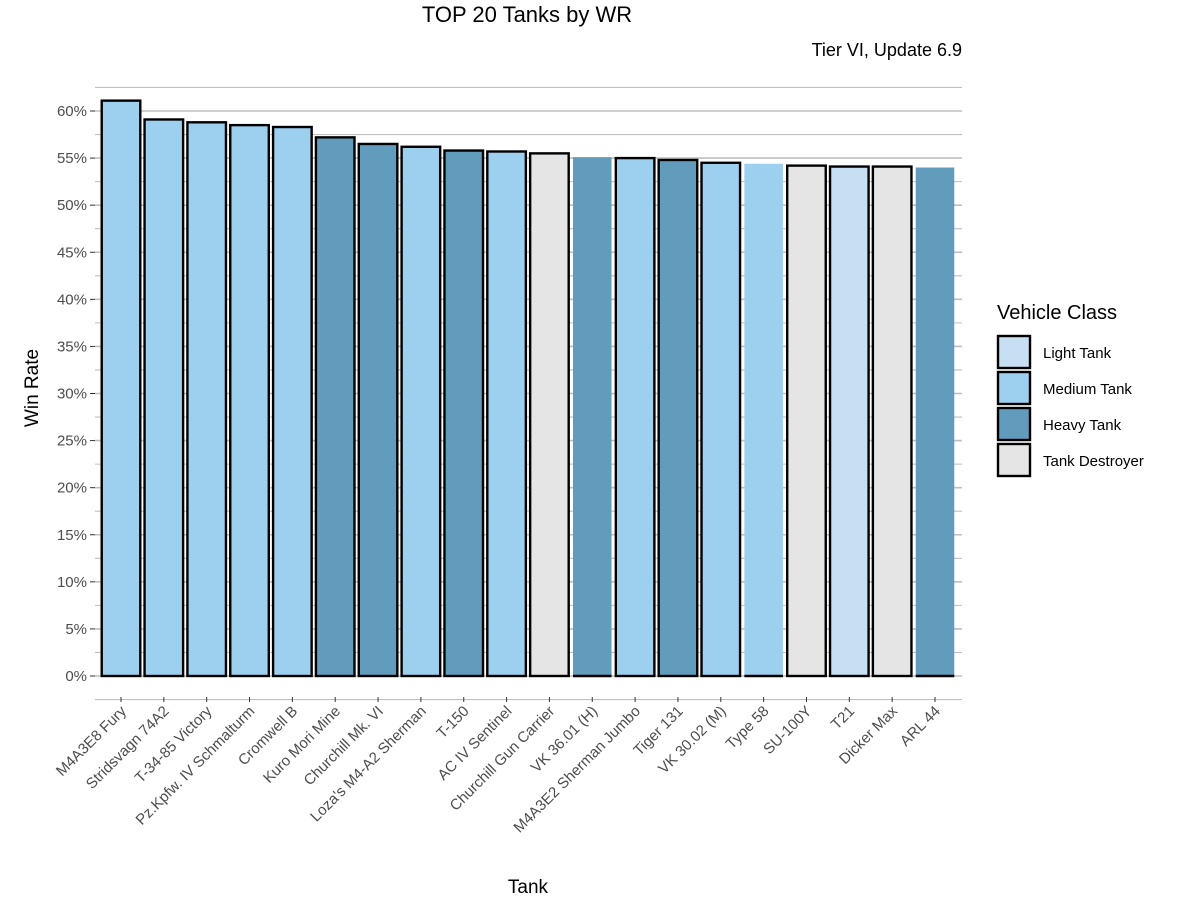 This screenshot has width=1200, height=905. I want to click on legend-item: Heavy Tank, so click(1059, 424).